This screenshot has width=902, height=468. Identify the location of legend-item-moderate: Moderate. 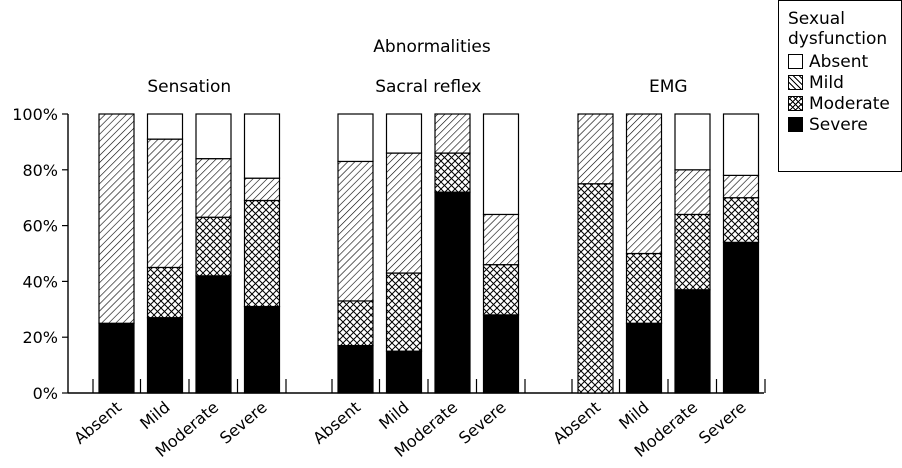
(844, 103).